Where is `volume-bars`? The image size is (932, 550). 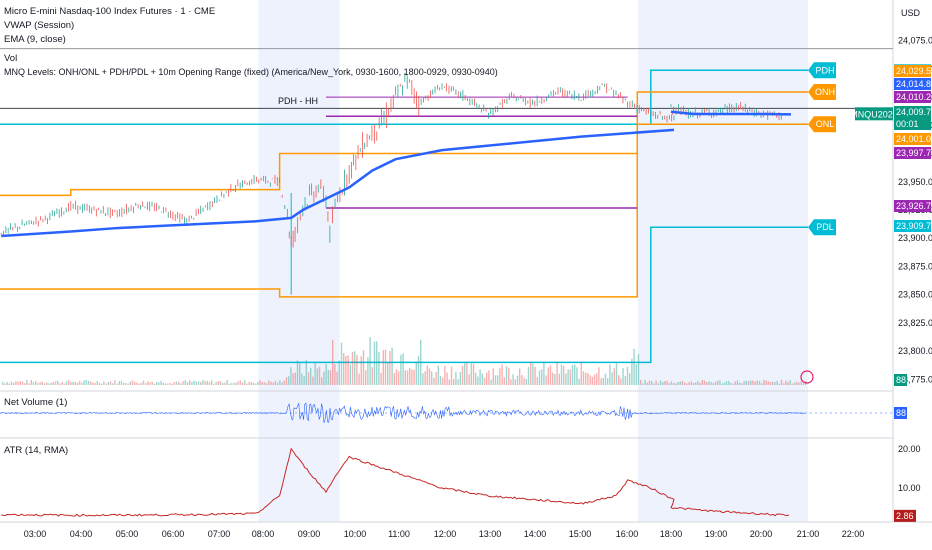 volume-bars is located at coordinates (404, 361).